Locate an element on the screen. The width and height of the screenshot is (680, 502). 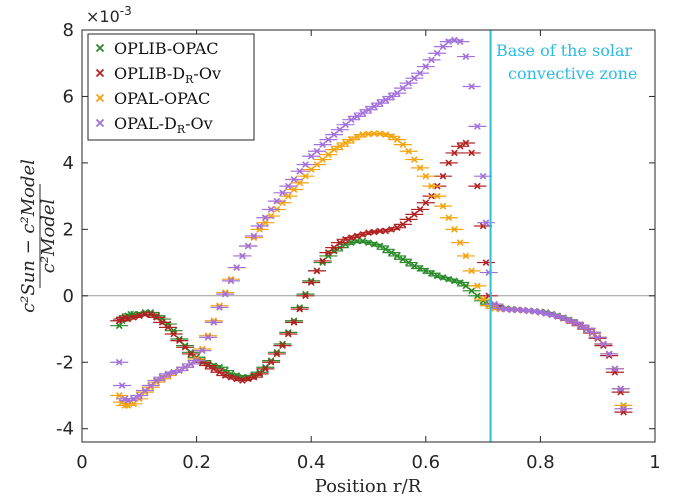
legend-marker is located at coordinates (100, 73).